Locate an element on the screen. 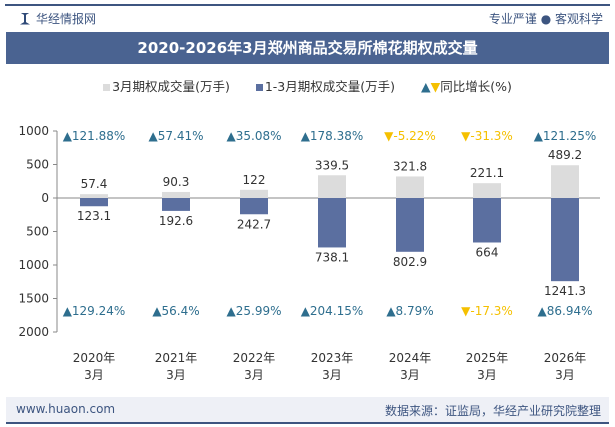 The height and width of the screenshot is (427, 615). legend-label-growth: 同比增长(%) is located at coordinates (476, 86).